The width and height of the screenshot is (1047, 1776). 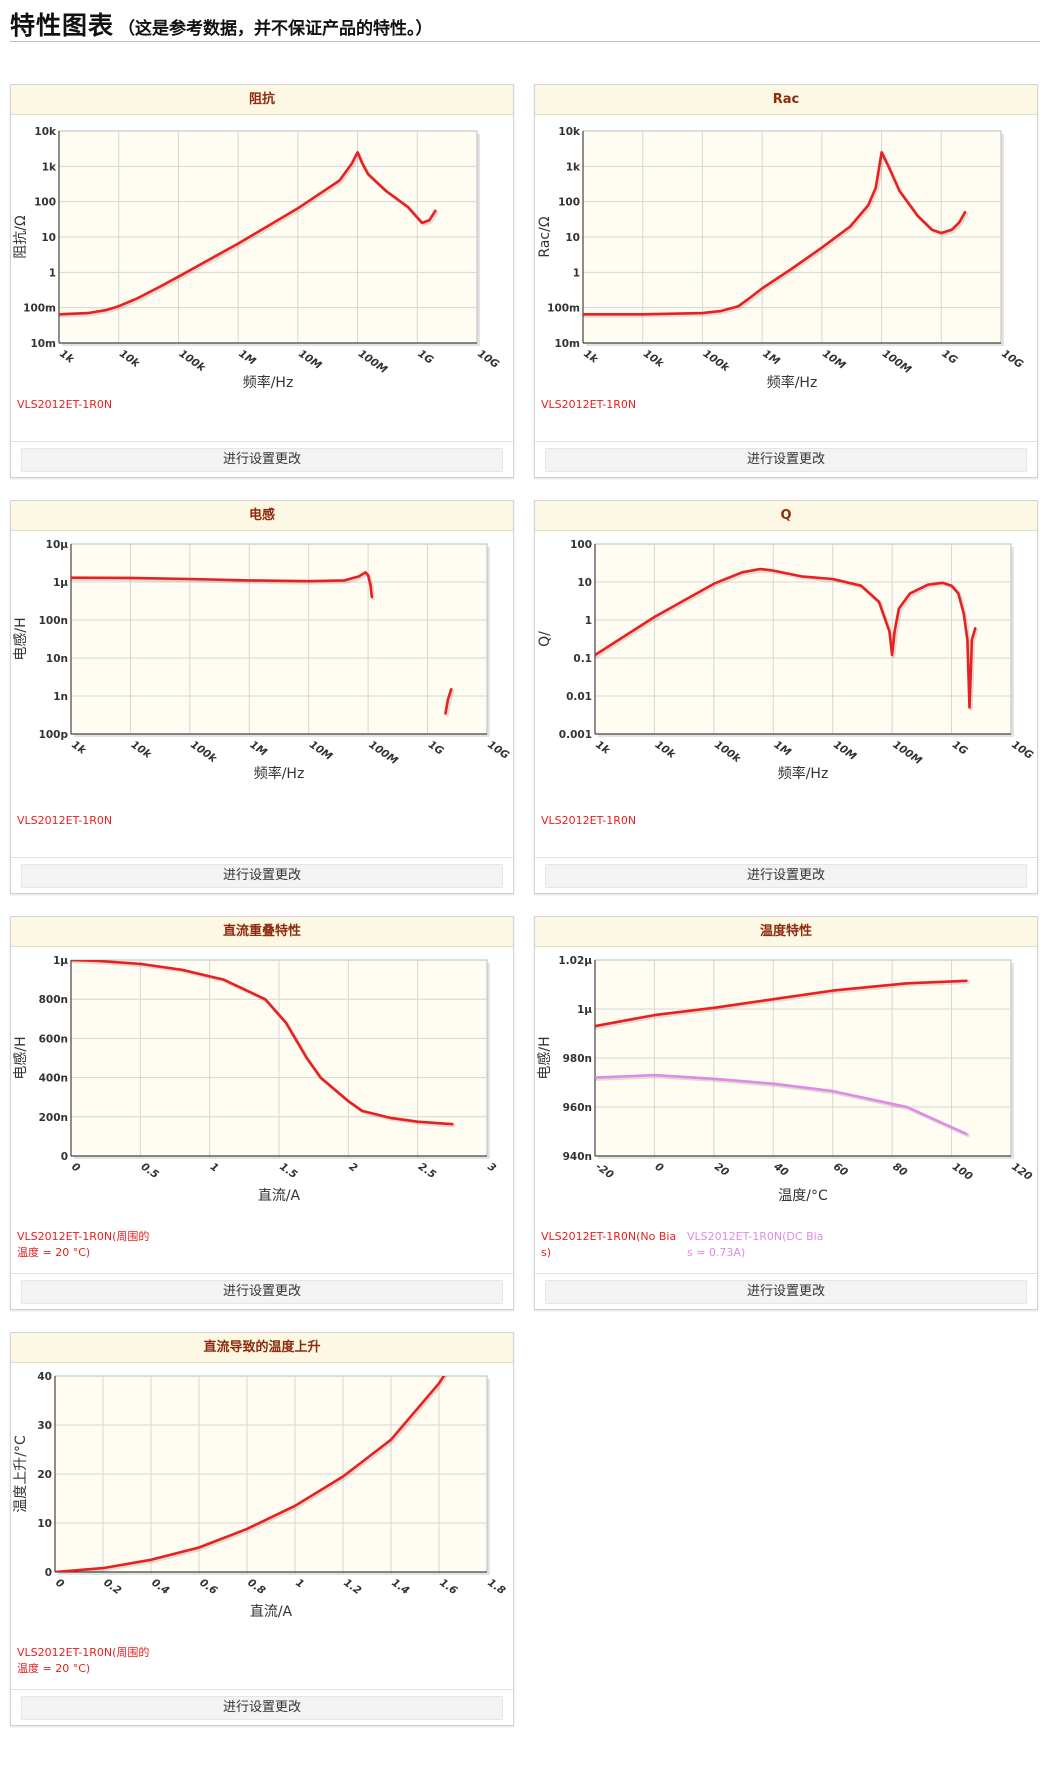 What do you see at coordinates (299, 1584) in the screenshot?
I see `x-tick-label: 1` at bounding box center [299, 1584].